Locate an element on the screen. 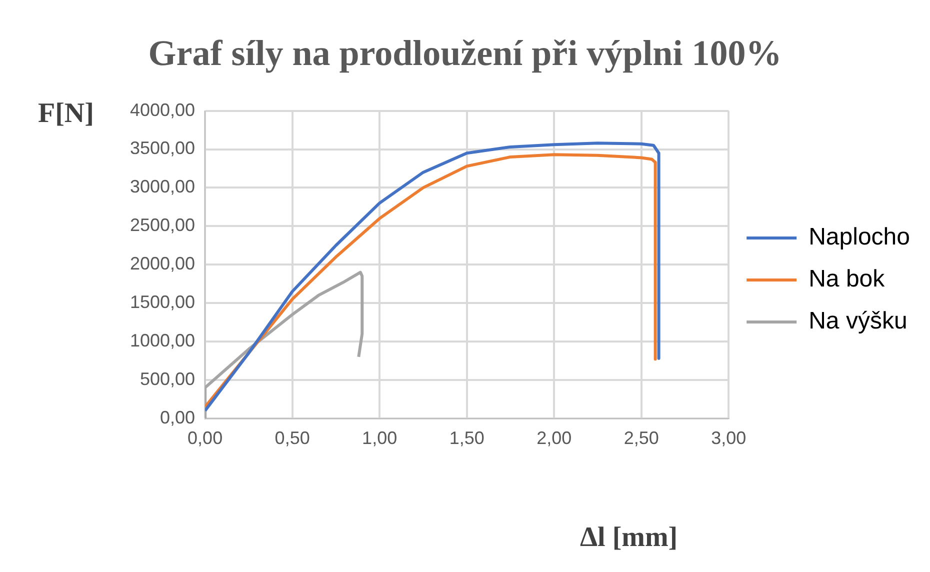 This screenshot has height=572, width=930. x-tick-label: 2,50 is located at coordinates (641, 438).